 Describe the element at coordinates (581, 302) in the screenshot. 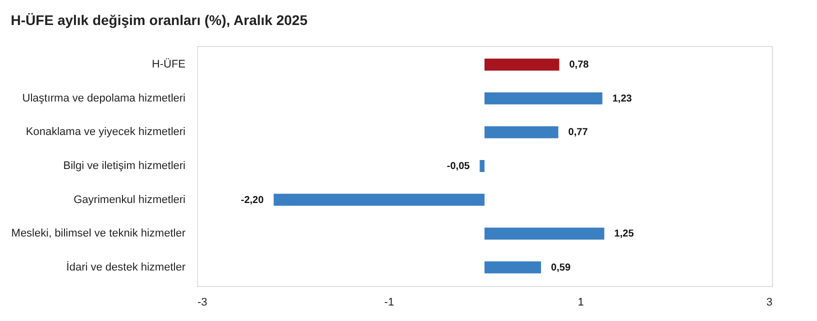

I see `x-tick-label: 1` at that location.